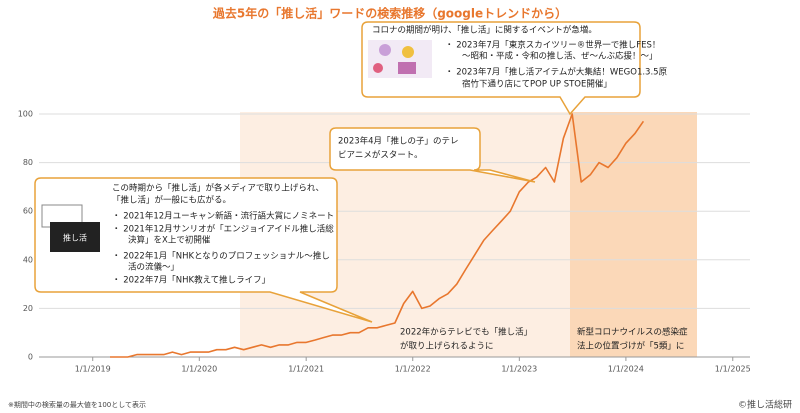  I want to click on annotation: 2022年からテレビでも「推し活」, so click(466, 332).